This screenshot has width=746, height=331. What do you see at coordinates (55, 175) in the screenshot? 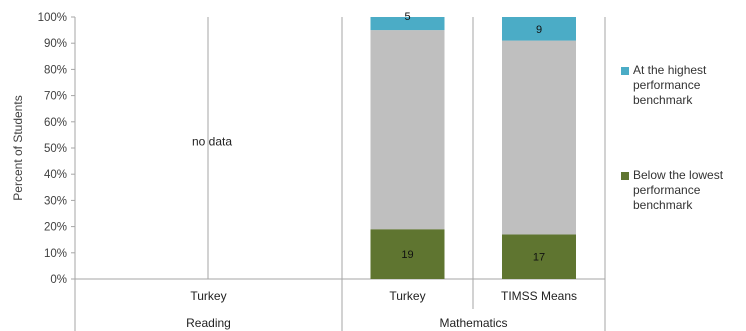
I see `y-tick-label: 40%` at bounding box center [55, 175].